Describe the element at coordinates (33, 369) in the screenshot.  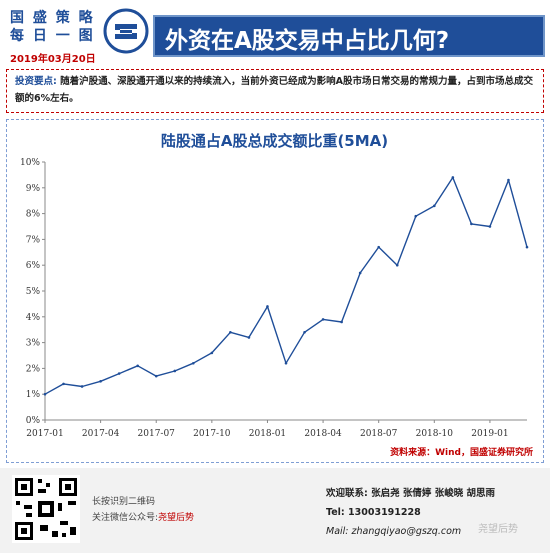
I see `y-tick-label: 2%` at that location.